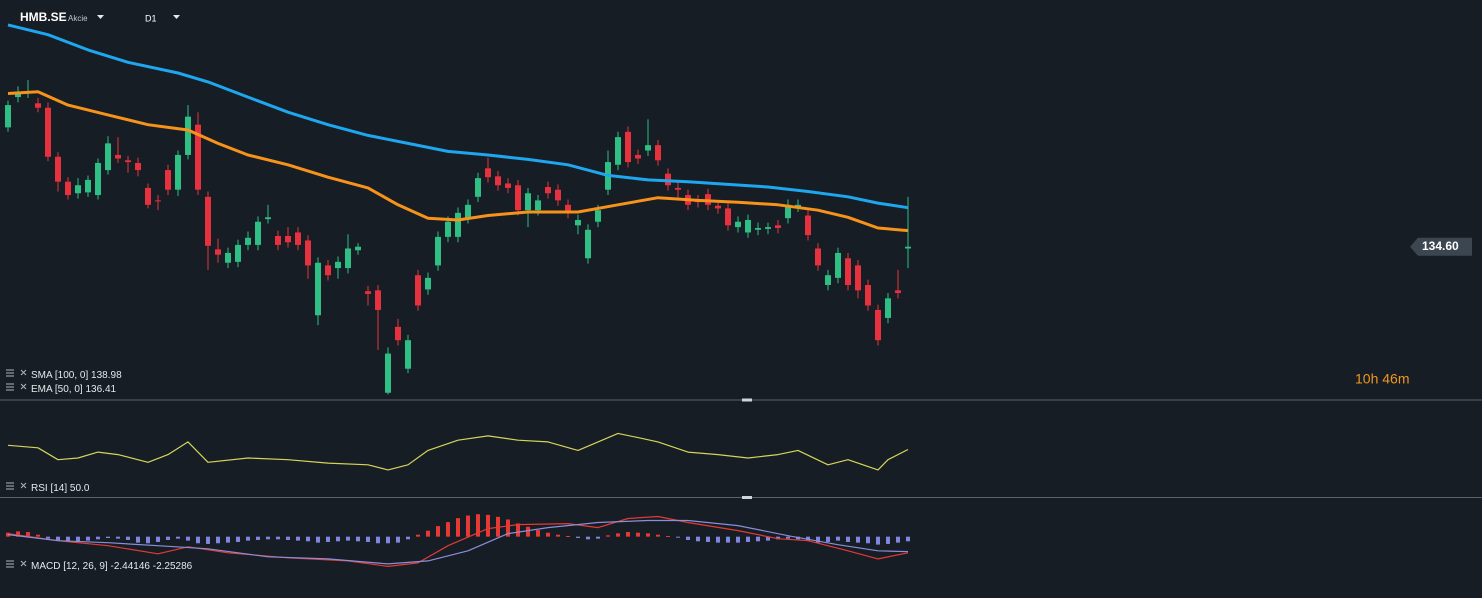  I want to click on legend-entry: SMA [100, 0] 138.98, so click(76, 375).